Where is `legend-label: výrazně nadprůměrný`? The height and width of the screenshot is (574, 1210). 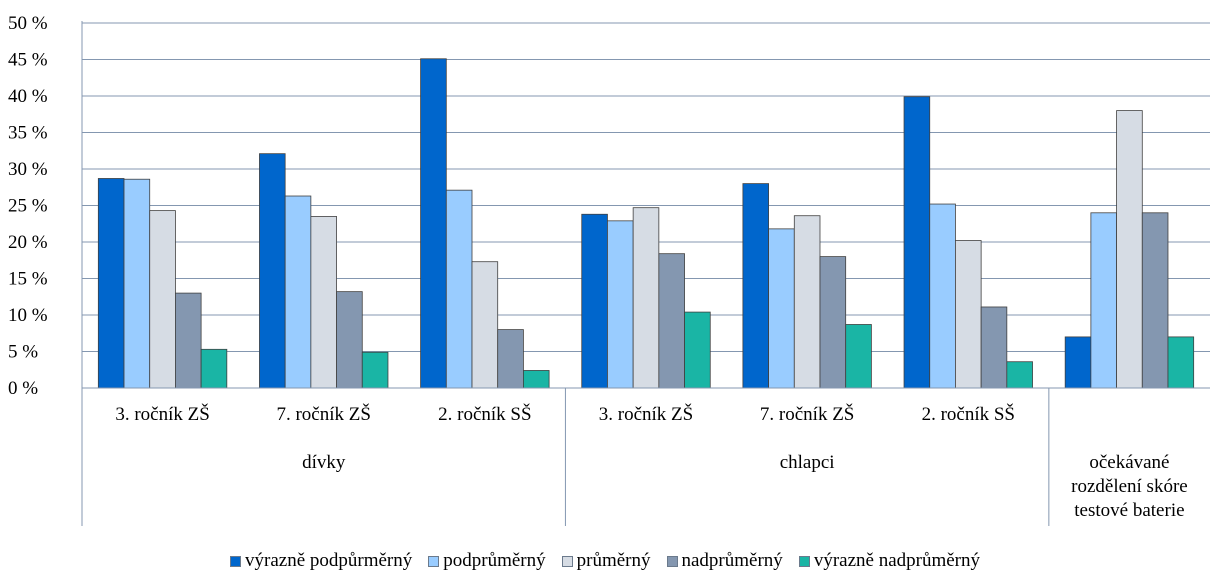 legend-label: výrazně nadprůměrný is located at coordinates (896, 560).